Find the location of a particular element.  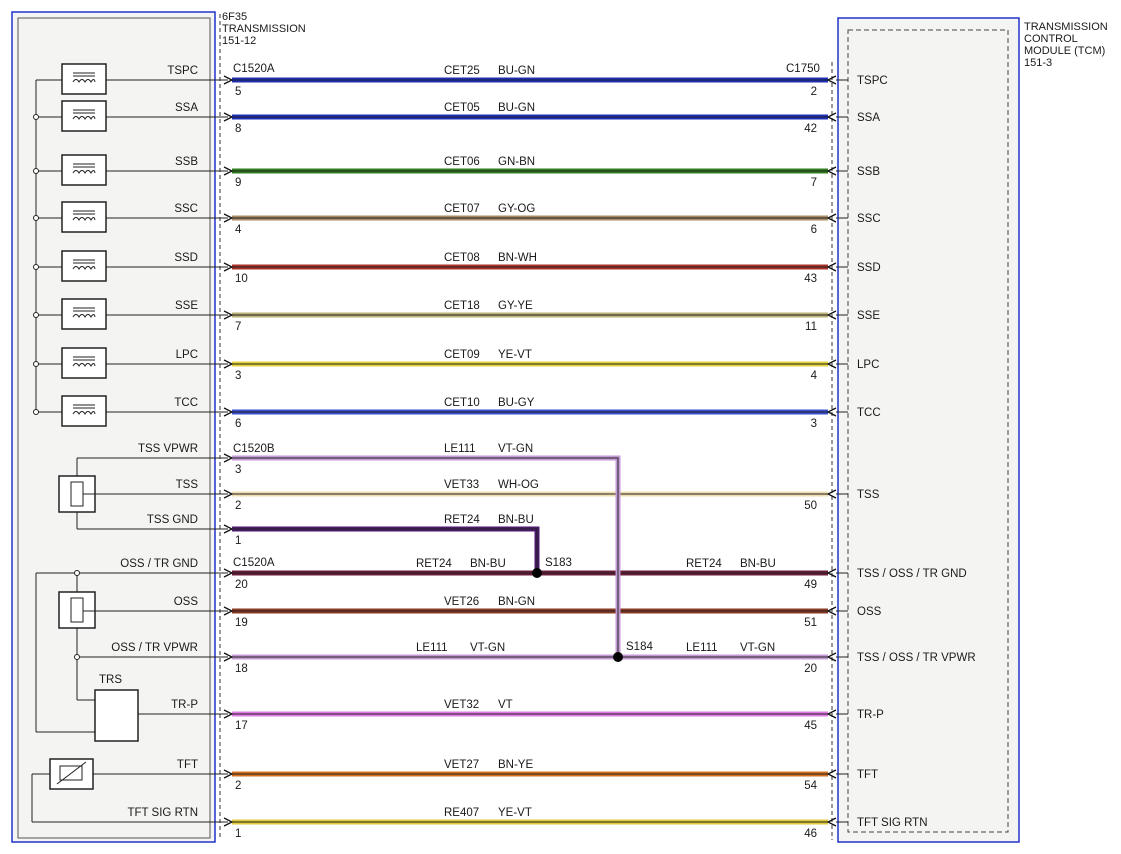

left-pin-number: 2 is located at coordinates (238, 786).